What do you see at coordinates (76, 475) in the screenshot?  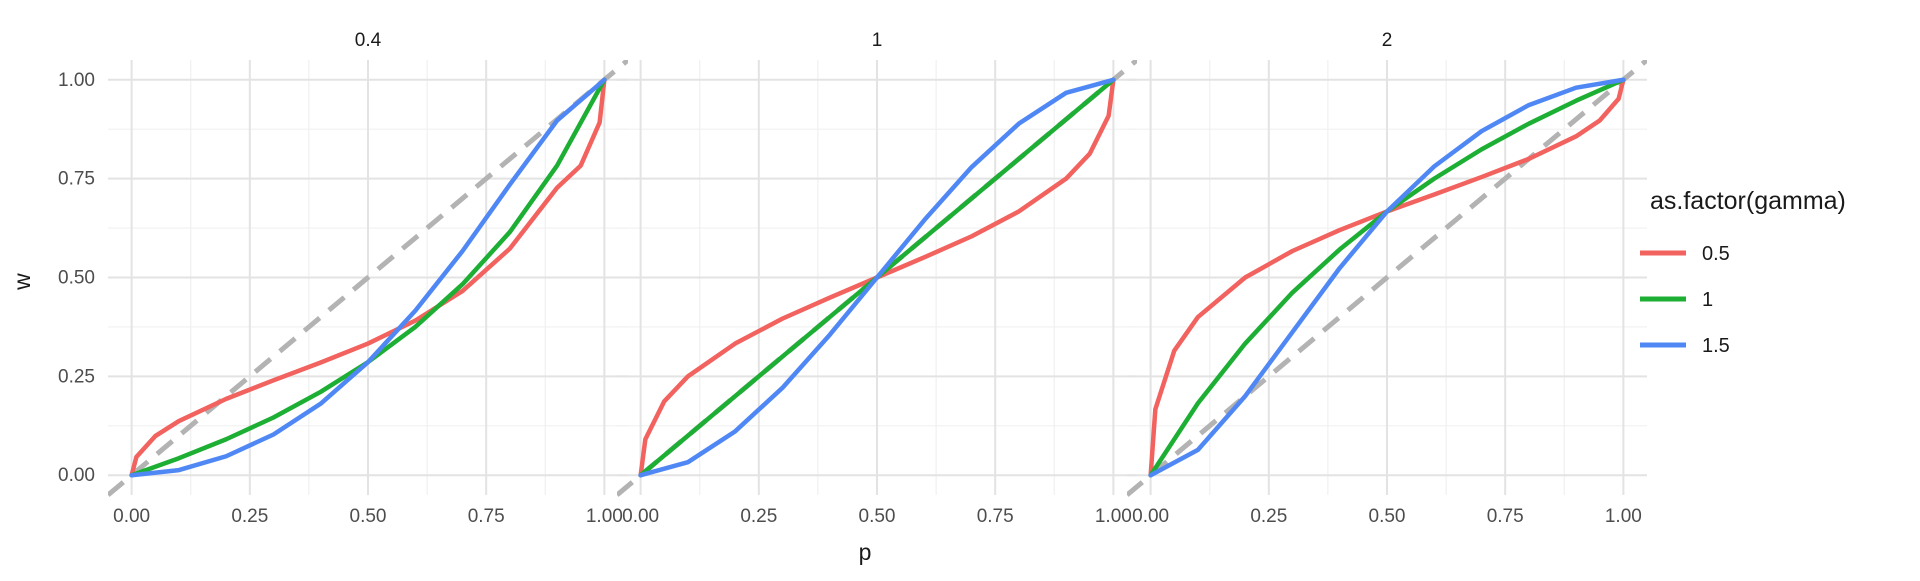 I see `y-tick-label: 0.00` at bounding box center [76, 475].